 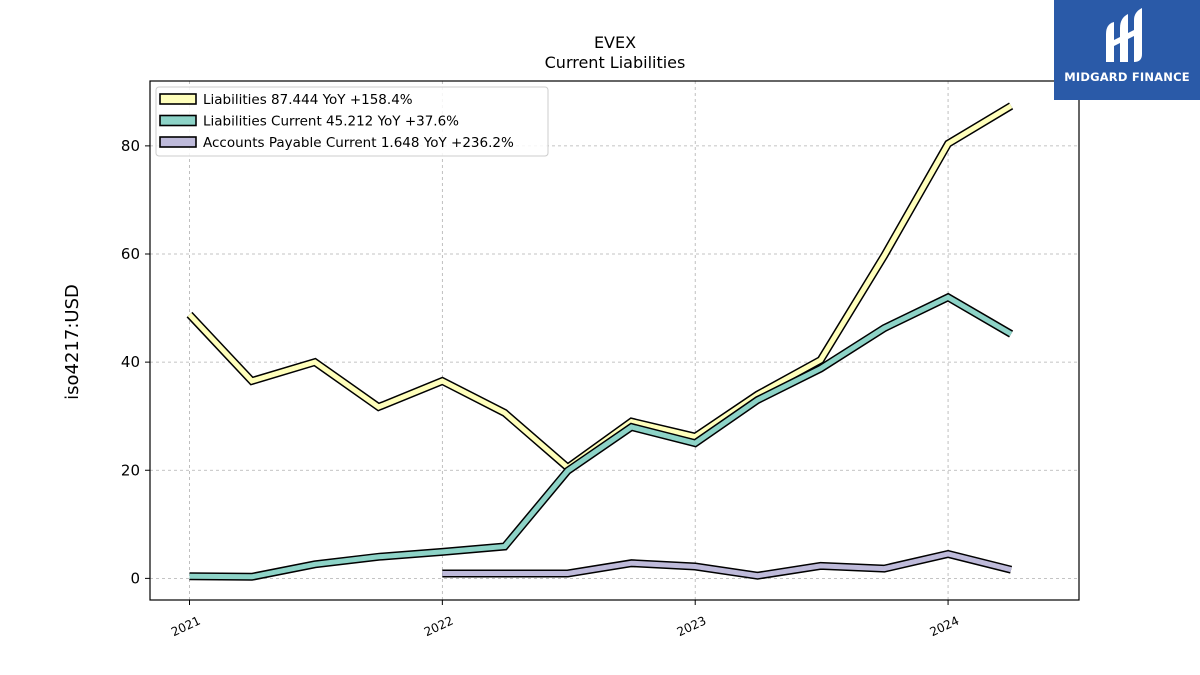 What do you see at coordinates (130, 254) in the screenshot?
I see `y-tick-label: 60` at bounding box center [130, 254].